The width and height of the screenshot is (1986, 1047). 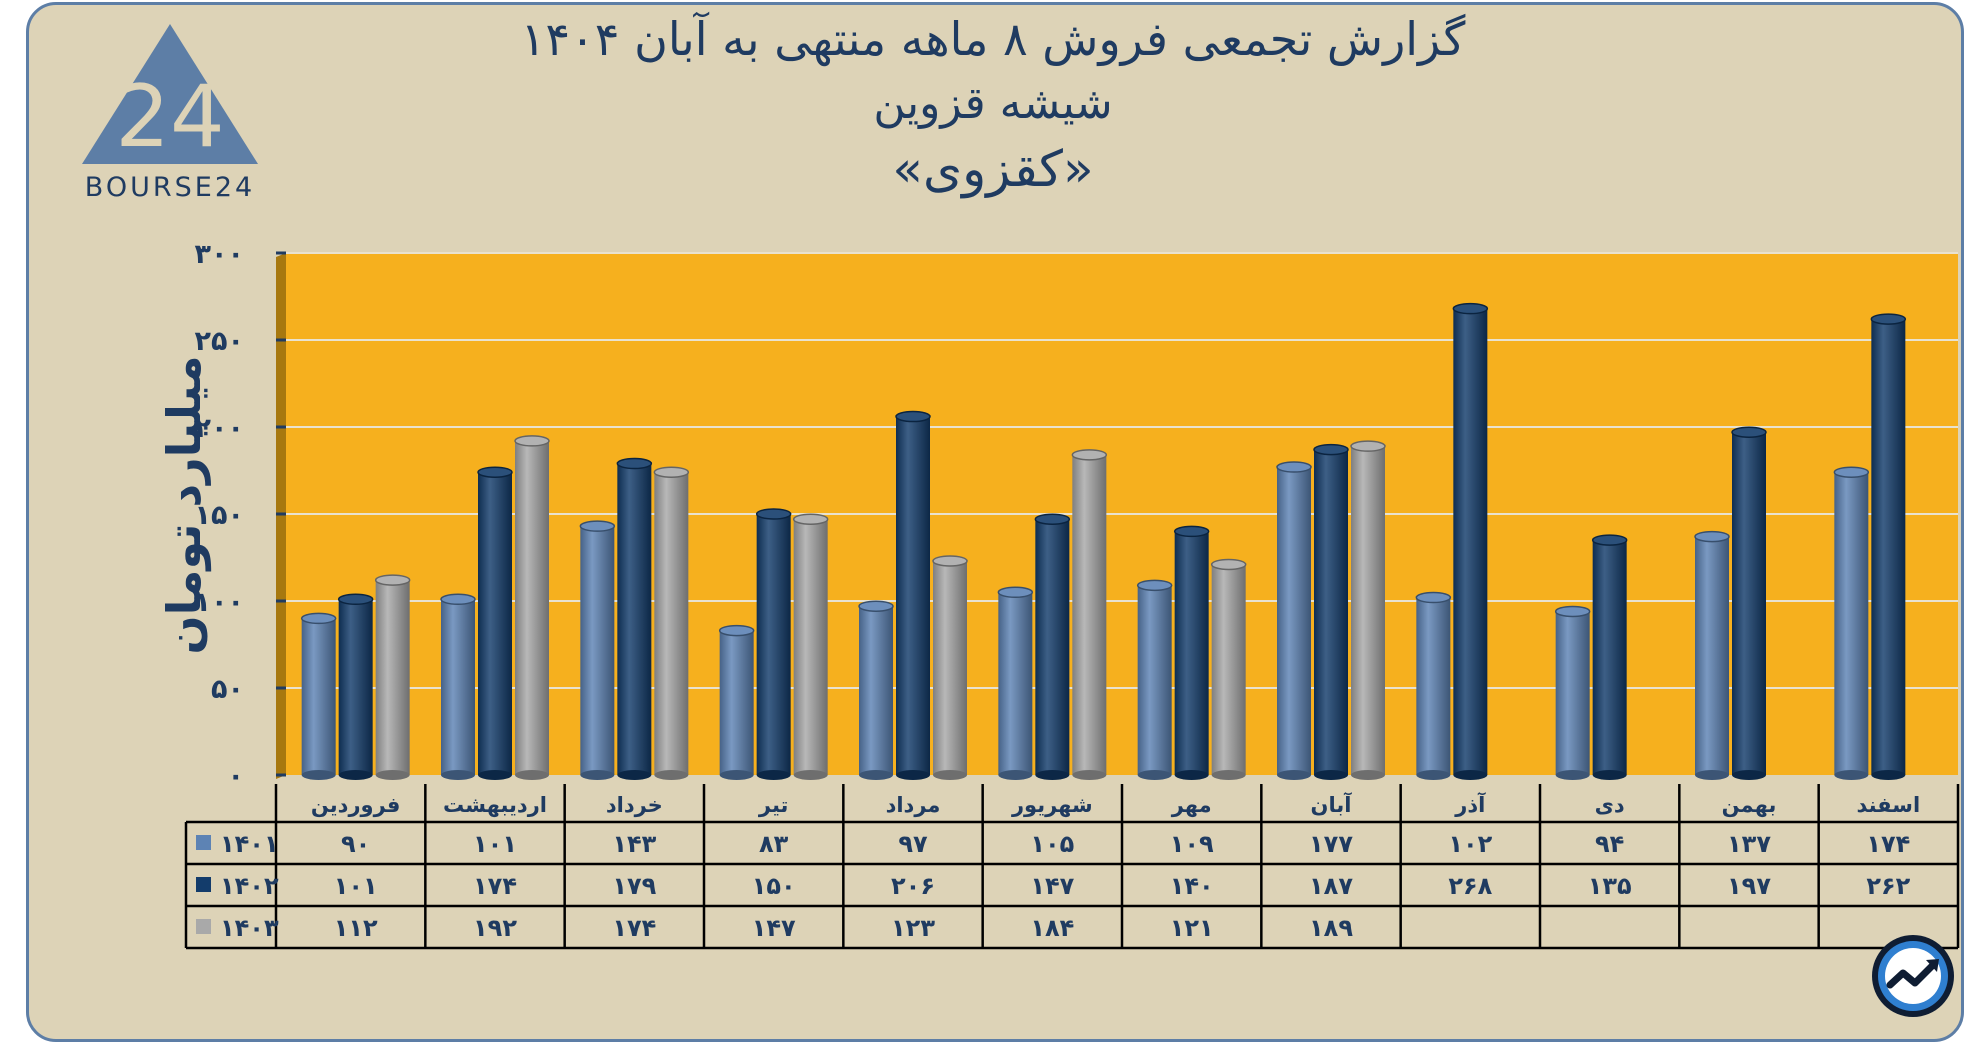 What do you see at coordinates (1609, 844) in the screenshot?
I see `data-table-value: ۹۴` at bounding box center [1609, 844].